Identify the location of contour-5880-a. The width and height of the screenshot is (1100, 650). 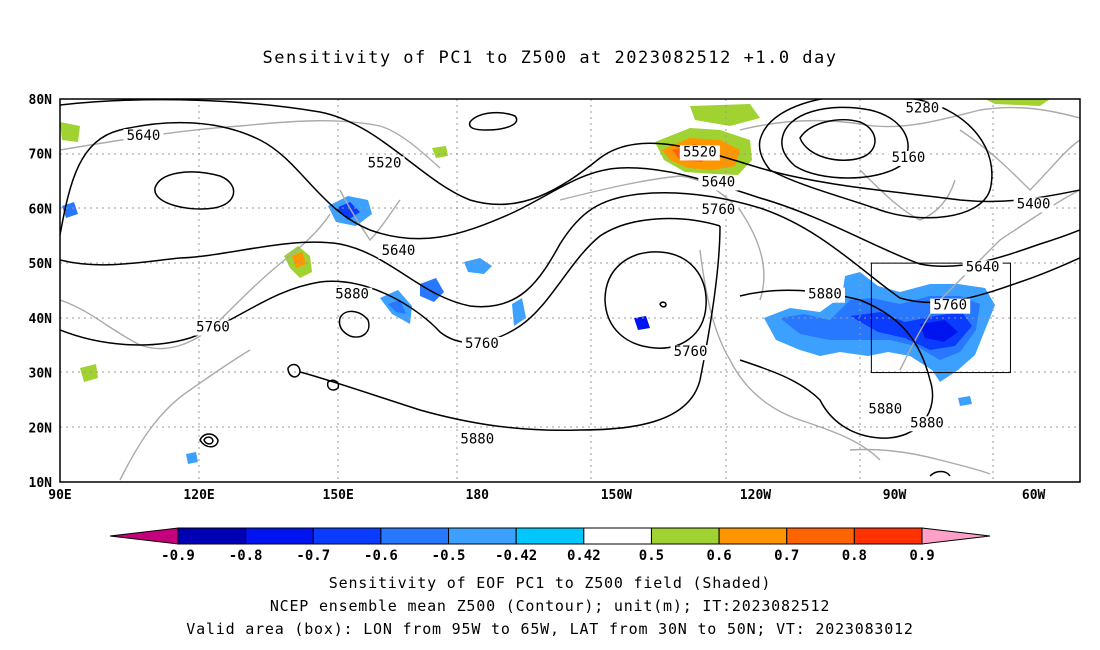
(390, 281).